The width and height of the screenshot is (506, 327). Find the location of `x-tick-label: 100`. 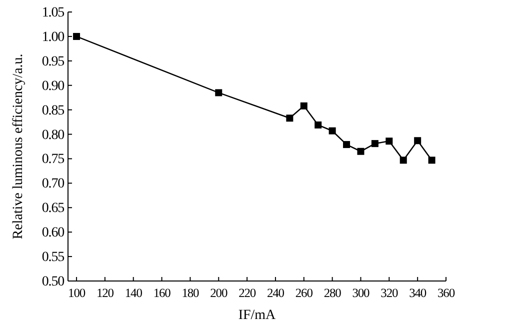

x-tick-label: 100 is located at coordinates (77, 293).